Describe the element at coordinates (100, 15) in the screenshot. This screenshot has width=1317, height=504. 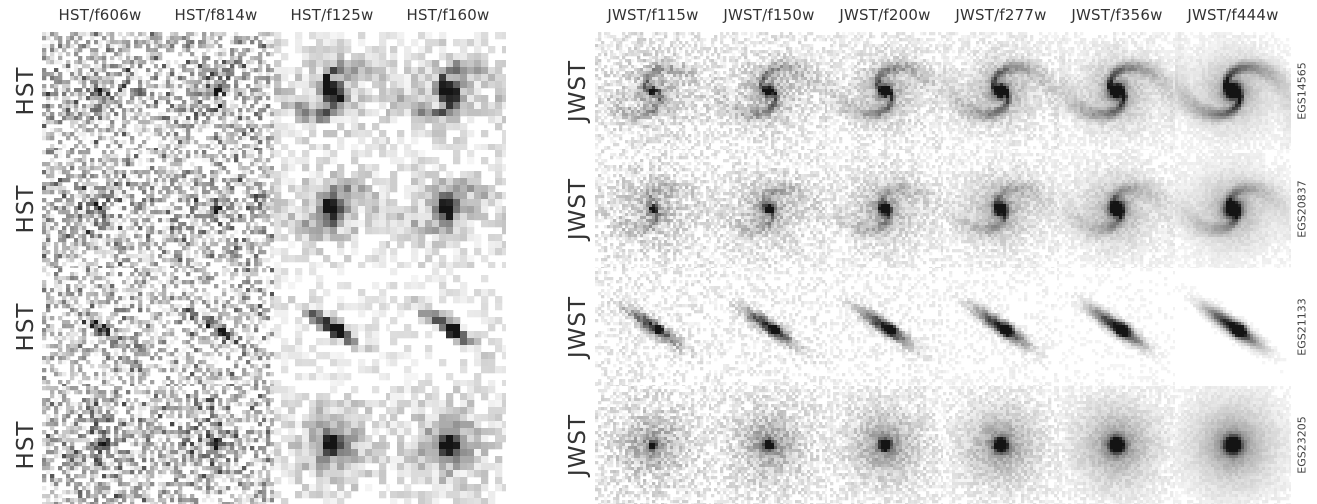
I see `column-header-hst: HST/f606w` at that location.